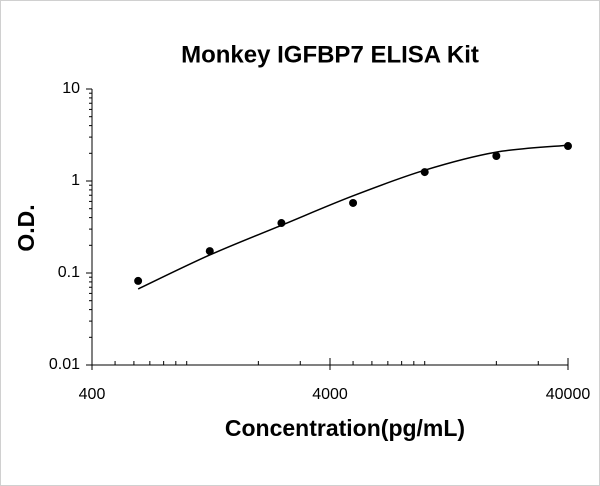 Image resolution: width=600 pixels, height=486 pixels. Describe the element at coordinates (71, 88) in the screenshot. I see `y-tick-label: 10` at that location.